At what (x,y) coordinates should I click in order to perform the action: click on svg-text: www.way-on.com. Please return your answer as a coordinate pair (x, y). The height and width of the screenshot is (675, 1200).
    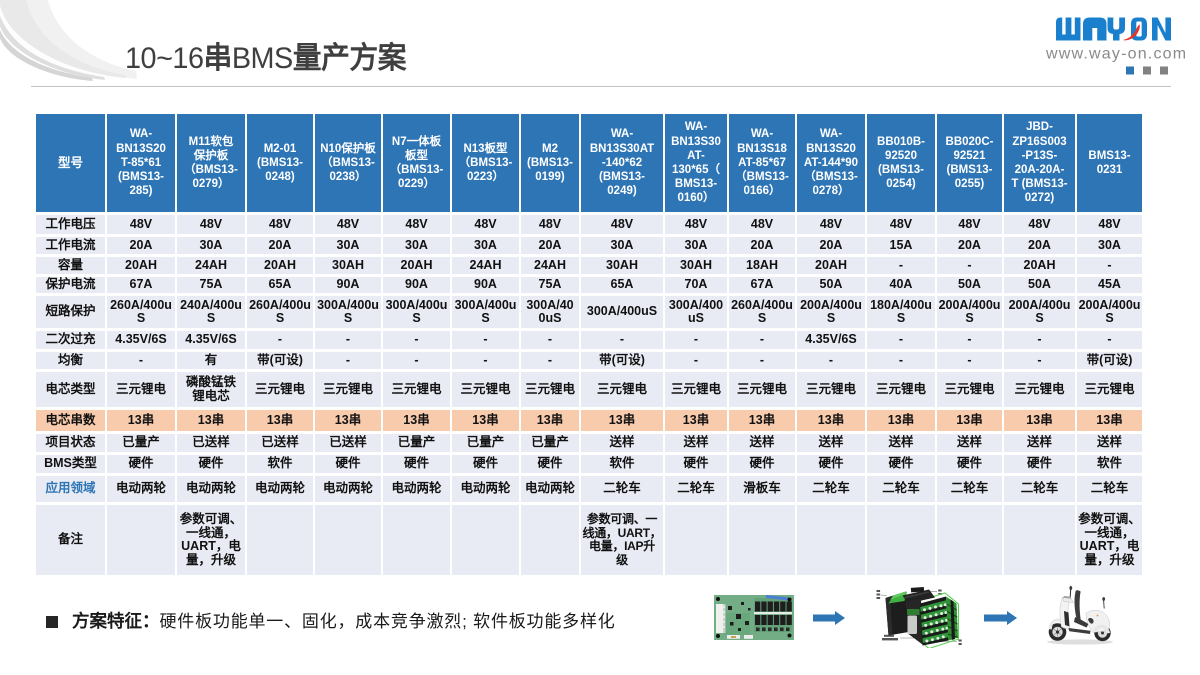
    Looking at the image, I should click on (1116, 54).